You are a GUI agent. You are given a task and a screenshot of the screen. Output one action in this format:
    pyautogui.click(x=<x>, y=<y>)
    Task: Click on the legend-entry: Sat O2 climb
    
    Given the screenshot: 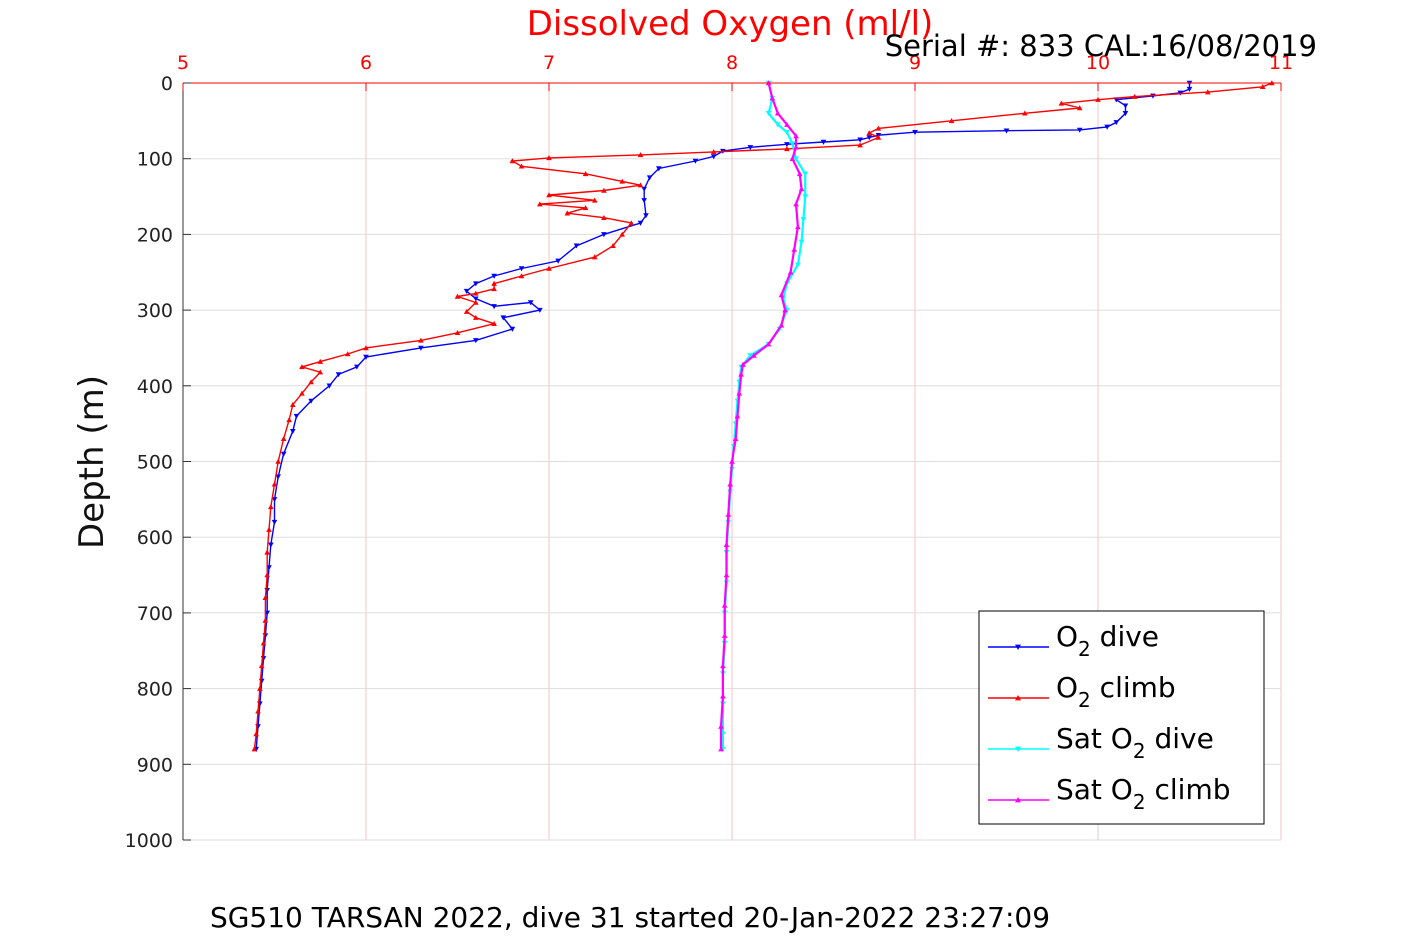 What is the action you would take?
    pyautogui.click(x=1143, y=793)
    